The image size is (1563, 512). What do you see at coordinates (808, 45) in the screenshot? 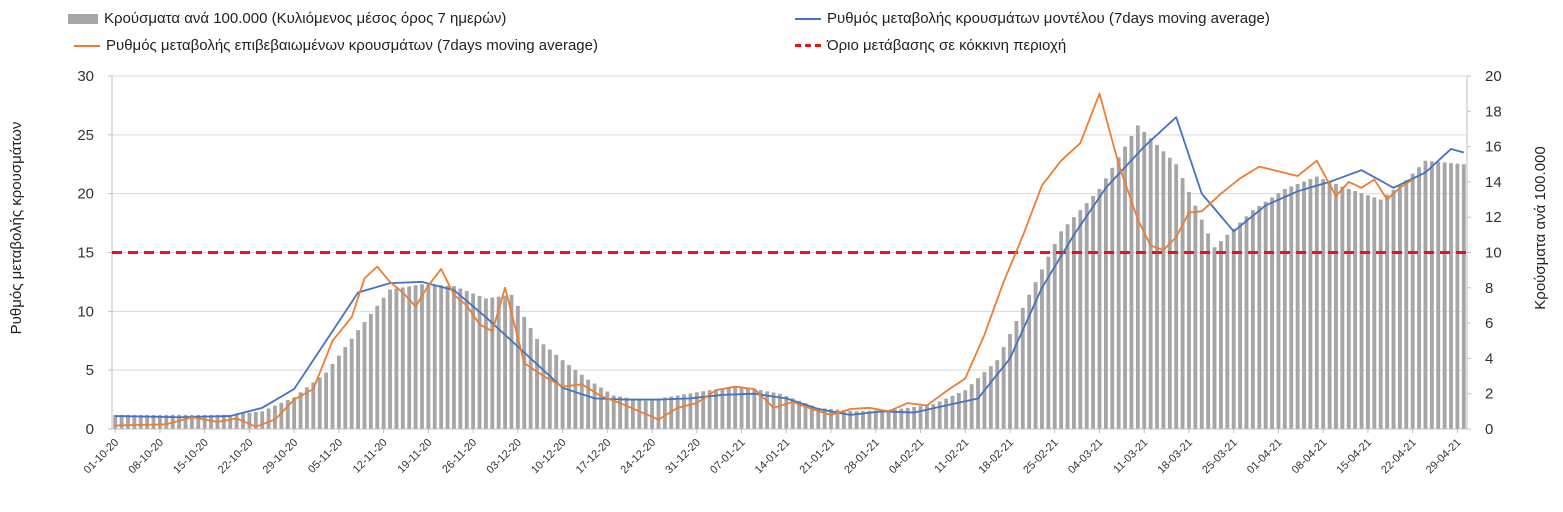
I see `legend-swatch-red-dashed` at bounding box center [808, 45].